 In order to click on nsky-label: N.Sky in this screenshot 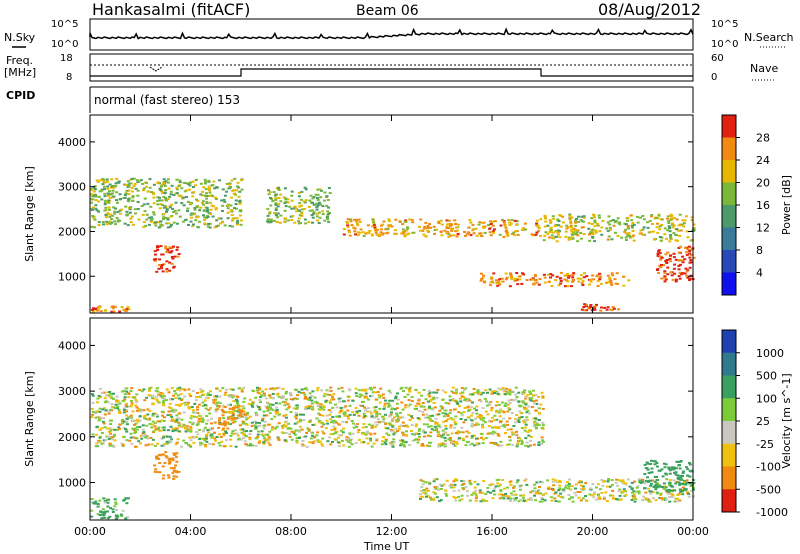, I will do `click(20, 37)`.